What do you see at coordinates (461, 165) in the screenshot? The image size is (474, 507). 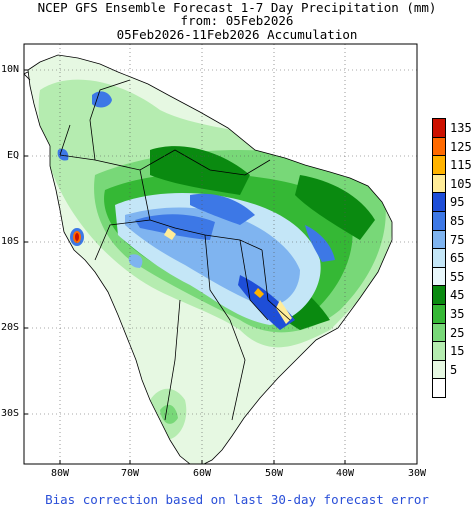 I see `legend-label: 115` at bounding box center [461, 165].